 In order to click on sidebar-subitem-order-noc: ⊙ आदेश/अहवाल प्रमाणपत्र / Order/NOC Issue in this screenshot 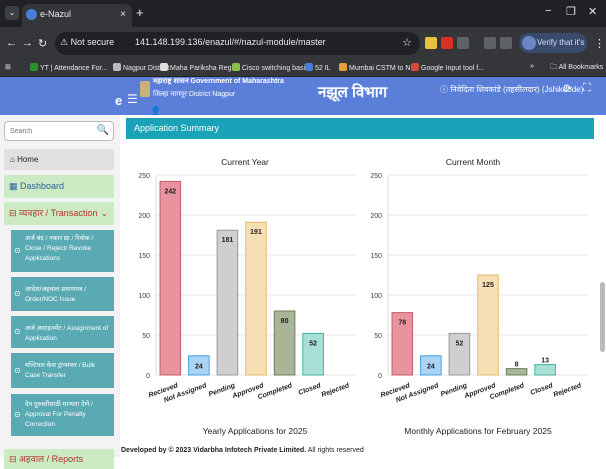, I will do `click(62, 294)`.